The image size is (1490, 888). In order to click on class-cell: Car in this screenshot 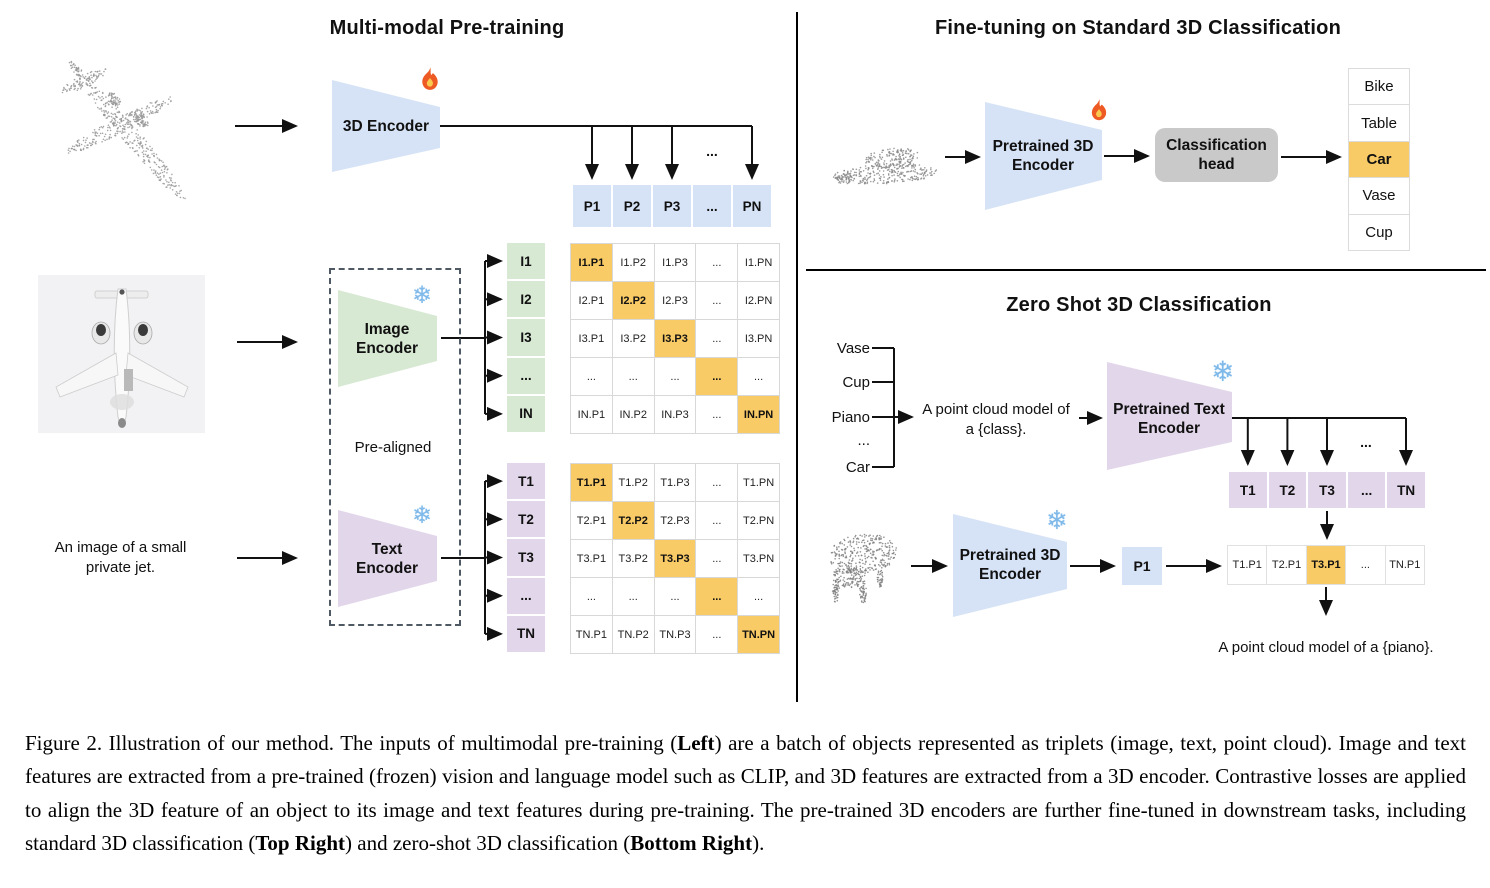, I will do `click(1379, 159)`.